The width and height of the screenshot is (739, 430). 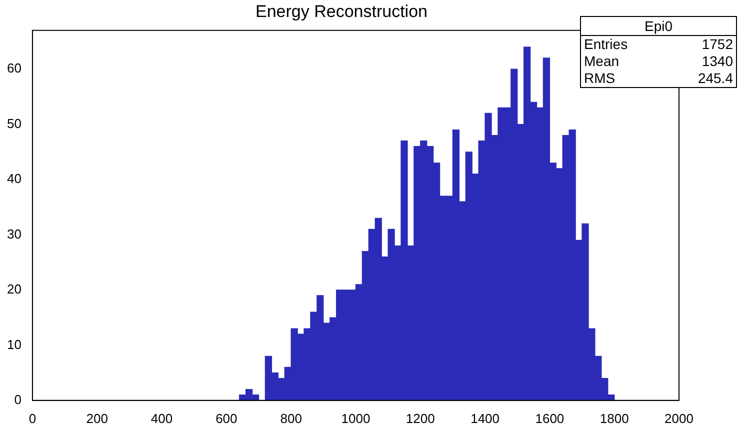 What do you see at coordinates (485, 418) in the screenshot?
I see `x-tick-label: 1400` at bounding box center [485, 418].